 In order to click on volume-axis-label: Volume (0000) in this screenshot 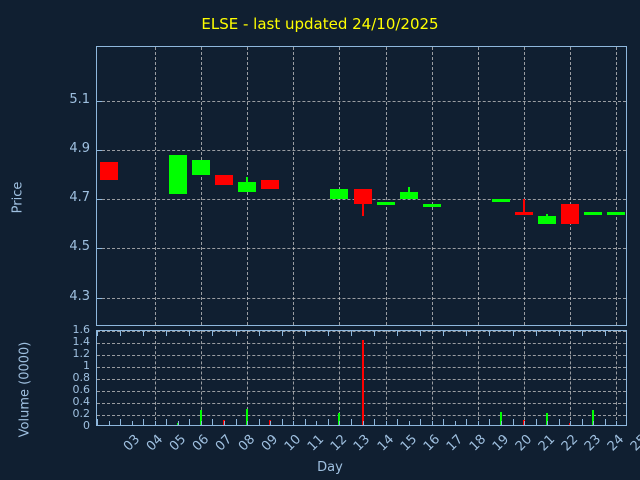, I will do `click(25, 389)`.